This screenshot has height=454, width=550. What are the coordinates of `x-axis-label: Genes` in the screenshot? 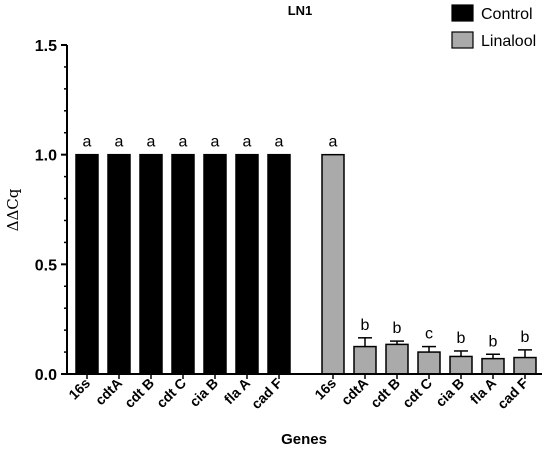 It's located at (304, 439).